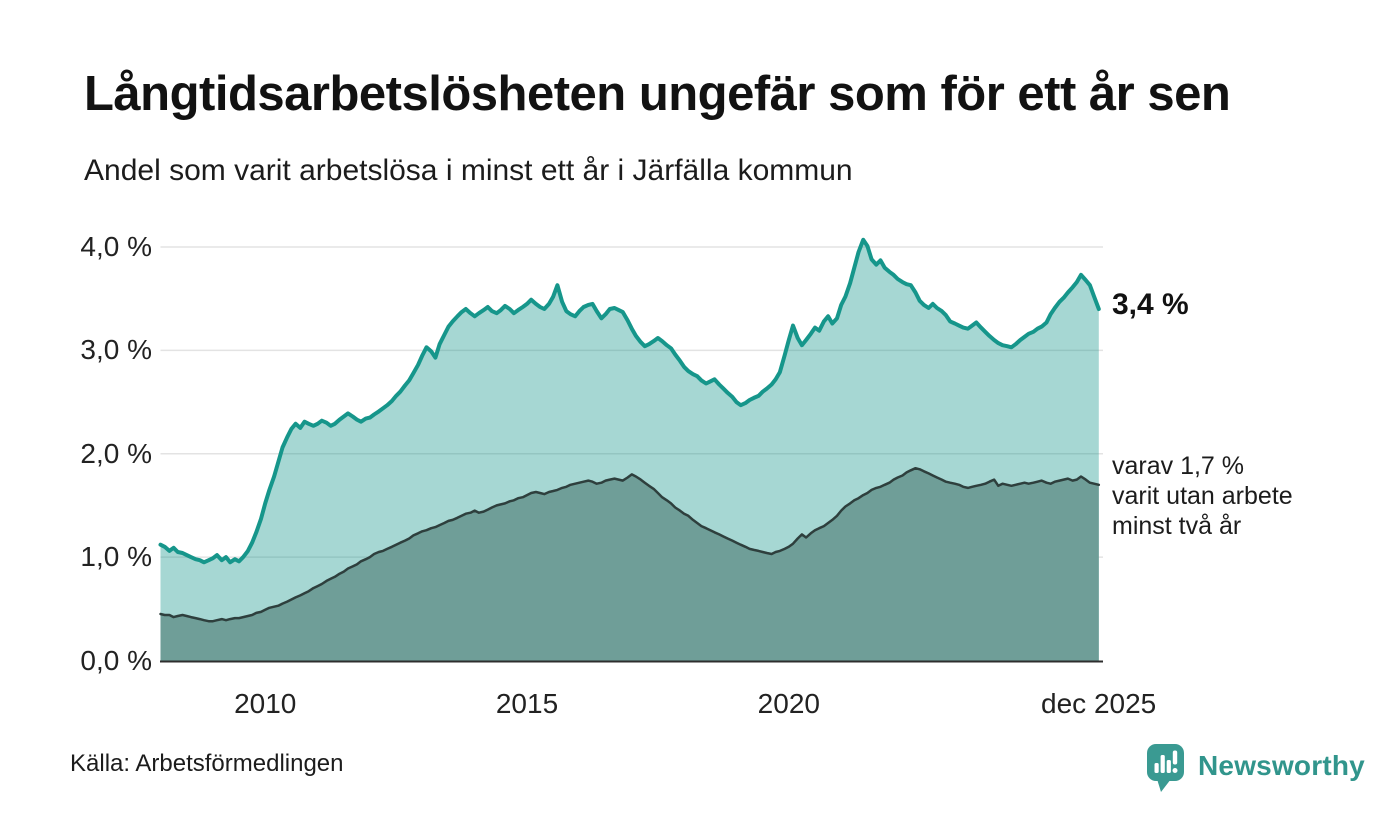 Image resolution: width=1400 pixels, height=840 pixels. Describe the element at coordinates (1281, 765) in the screenshot. I see `brand-name: Newsworthy` at that location.